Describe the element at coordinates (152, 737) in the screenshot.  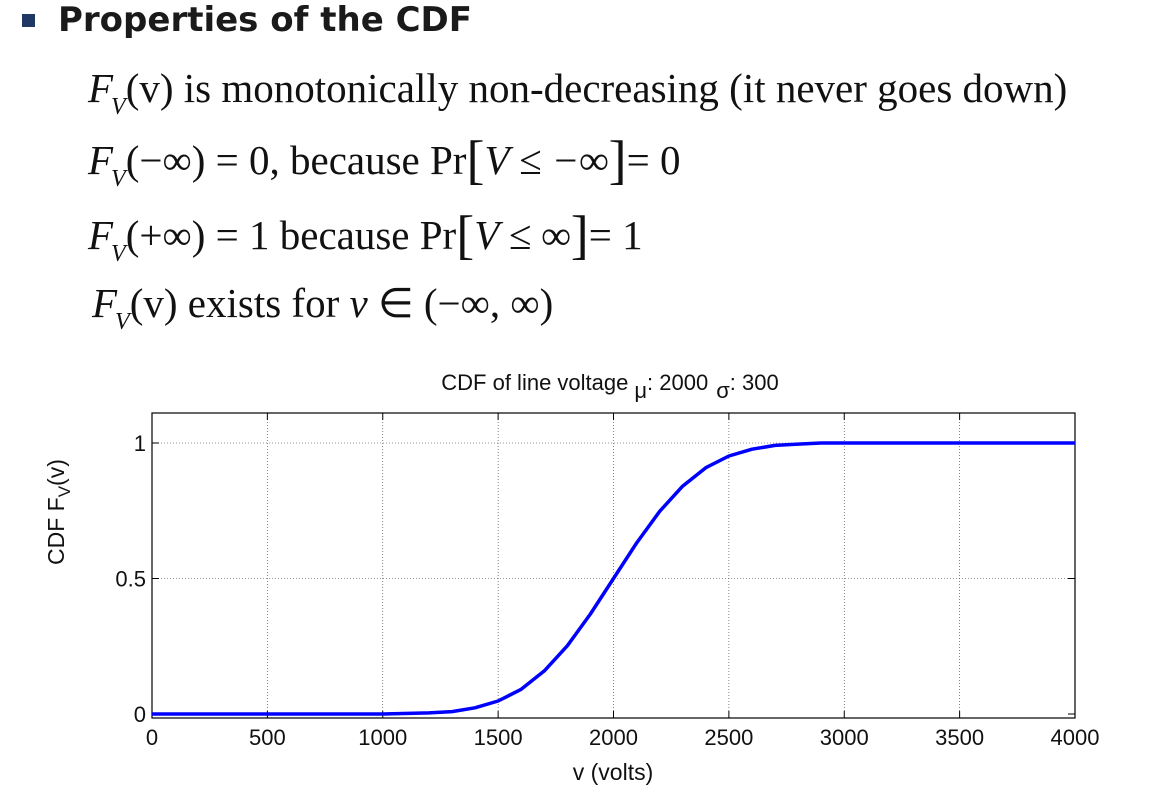
I see `x-tick-label: 0` at that location.